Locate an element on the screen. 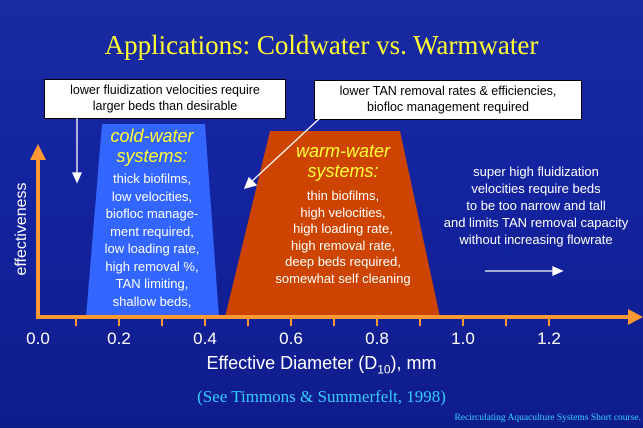 This screenshot has height=428, width=643. warm-line: high removal rate, is located at coordinates (343, 245).